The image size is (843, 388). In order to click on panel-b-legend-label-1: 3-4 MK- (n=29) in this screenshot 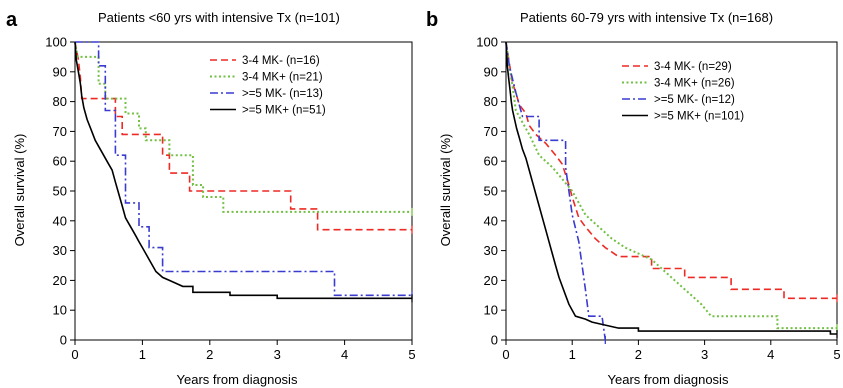, I will do `click(693, 67)`.